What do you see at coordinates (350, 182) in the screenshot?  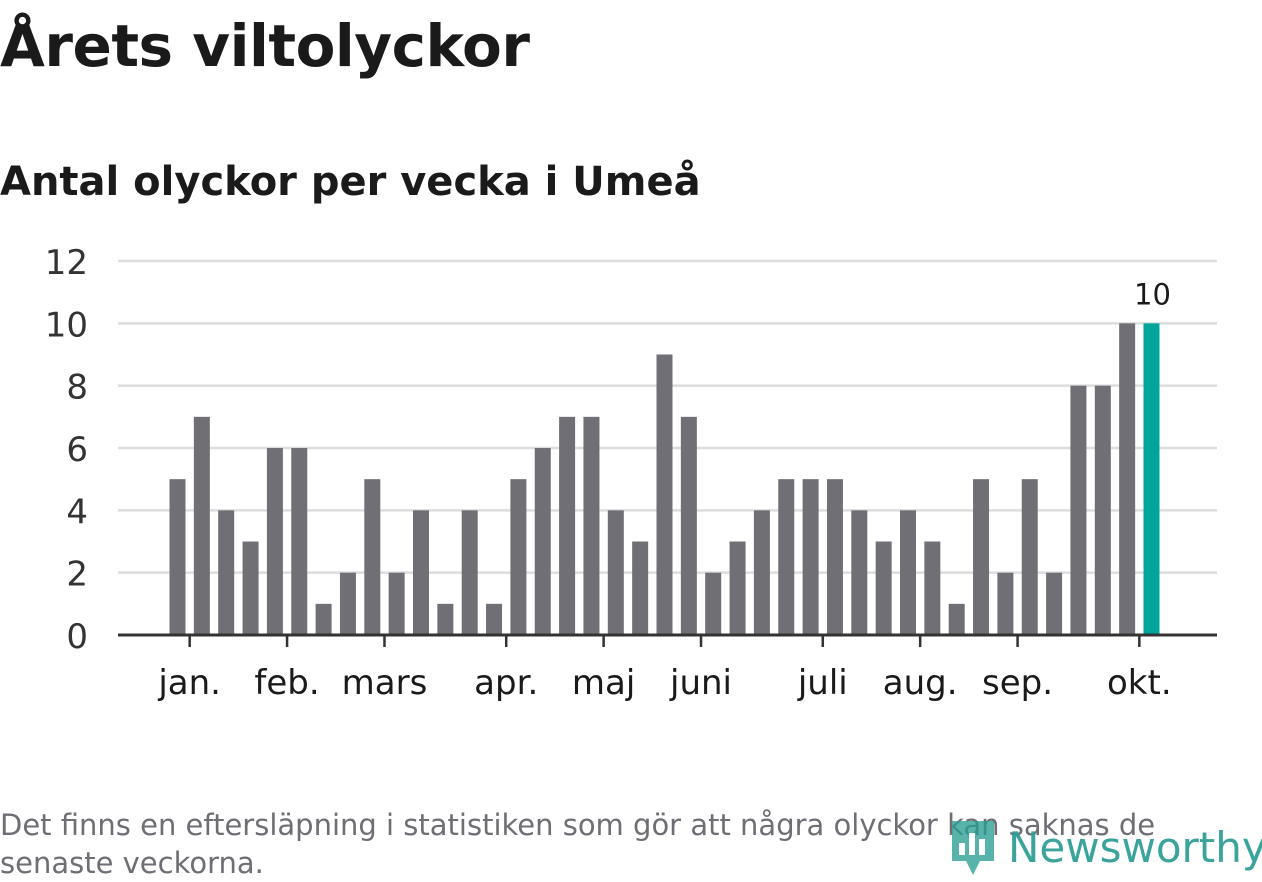 I see `chart-subtitle: Antal olyckor per vecka i Umeå` at bounding box center [350, 182].